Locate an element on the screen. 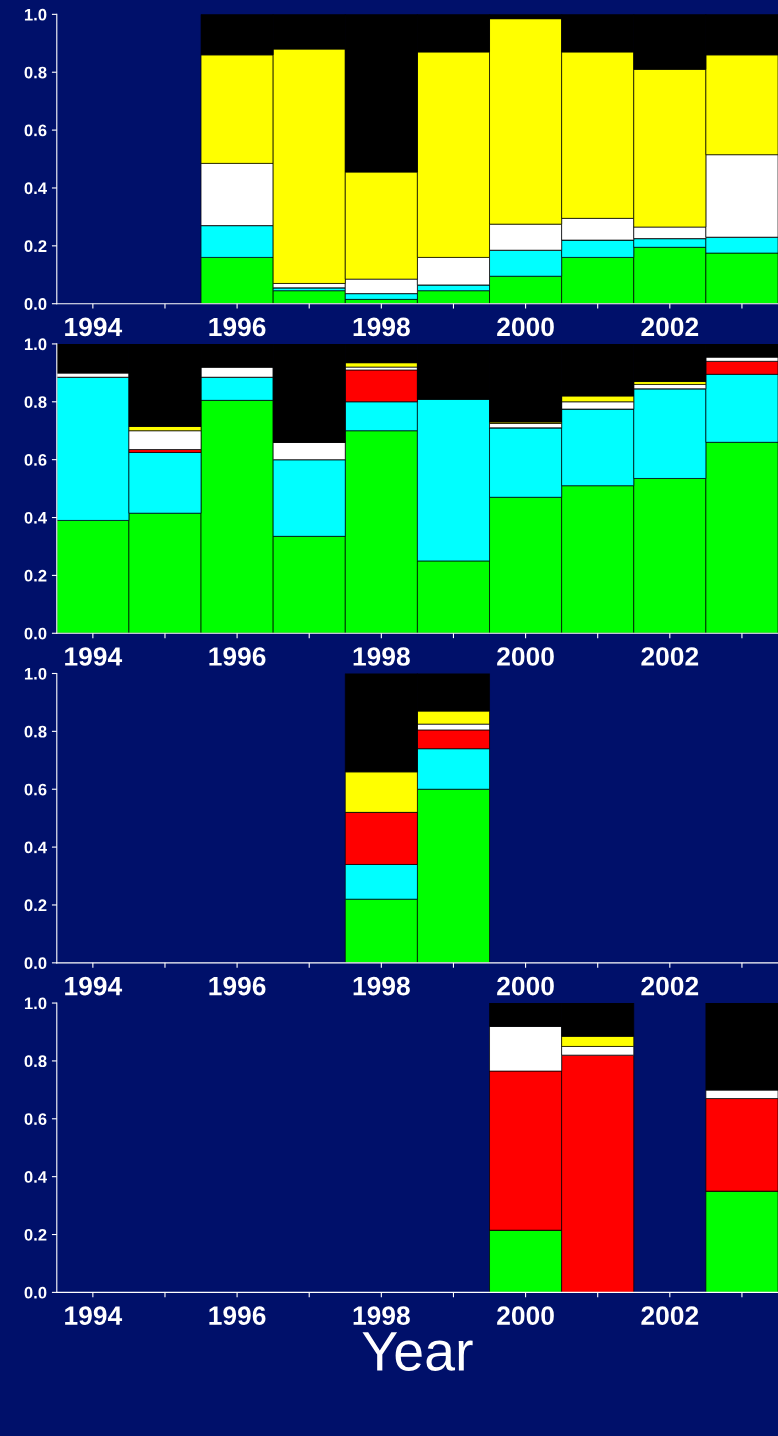 Image resolution: width=778 pixels, height=1436 pixels. x-axis-title: Year is located at coordinates (417, 1351).